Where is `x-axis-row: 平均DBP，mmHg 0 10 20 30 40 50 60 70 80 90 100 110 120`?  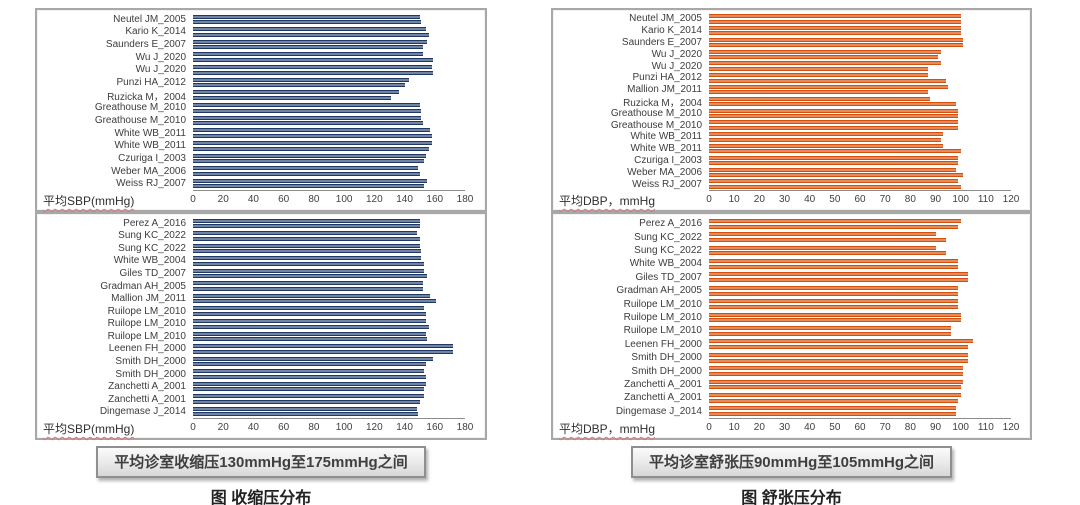
x-axis-row: 平均DBP，mmHg 0 10 20 30 40 50 60 70 80 90 100 110 120 is located at coordinates (794, 427).